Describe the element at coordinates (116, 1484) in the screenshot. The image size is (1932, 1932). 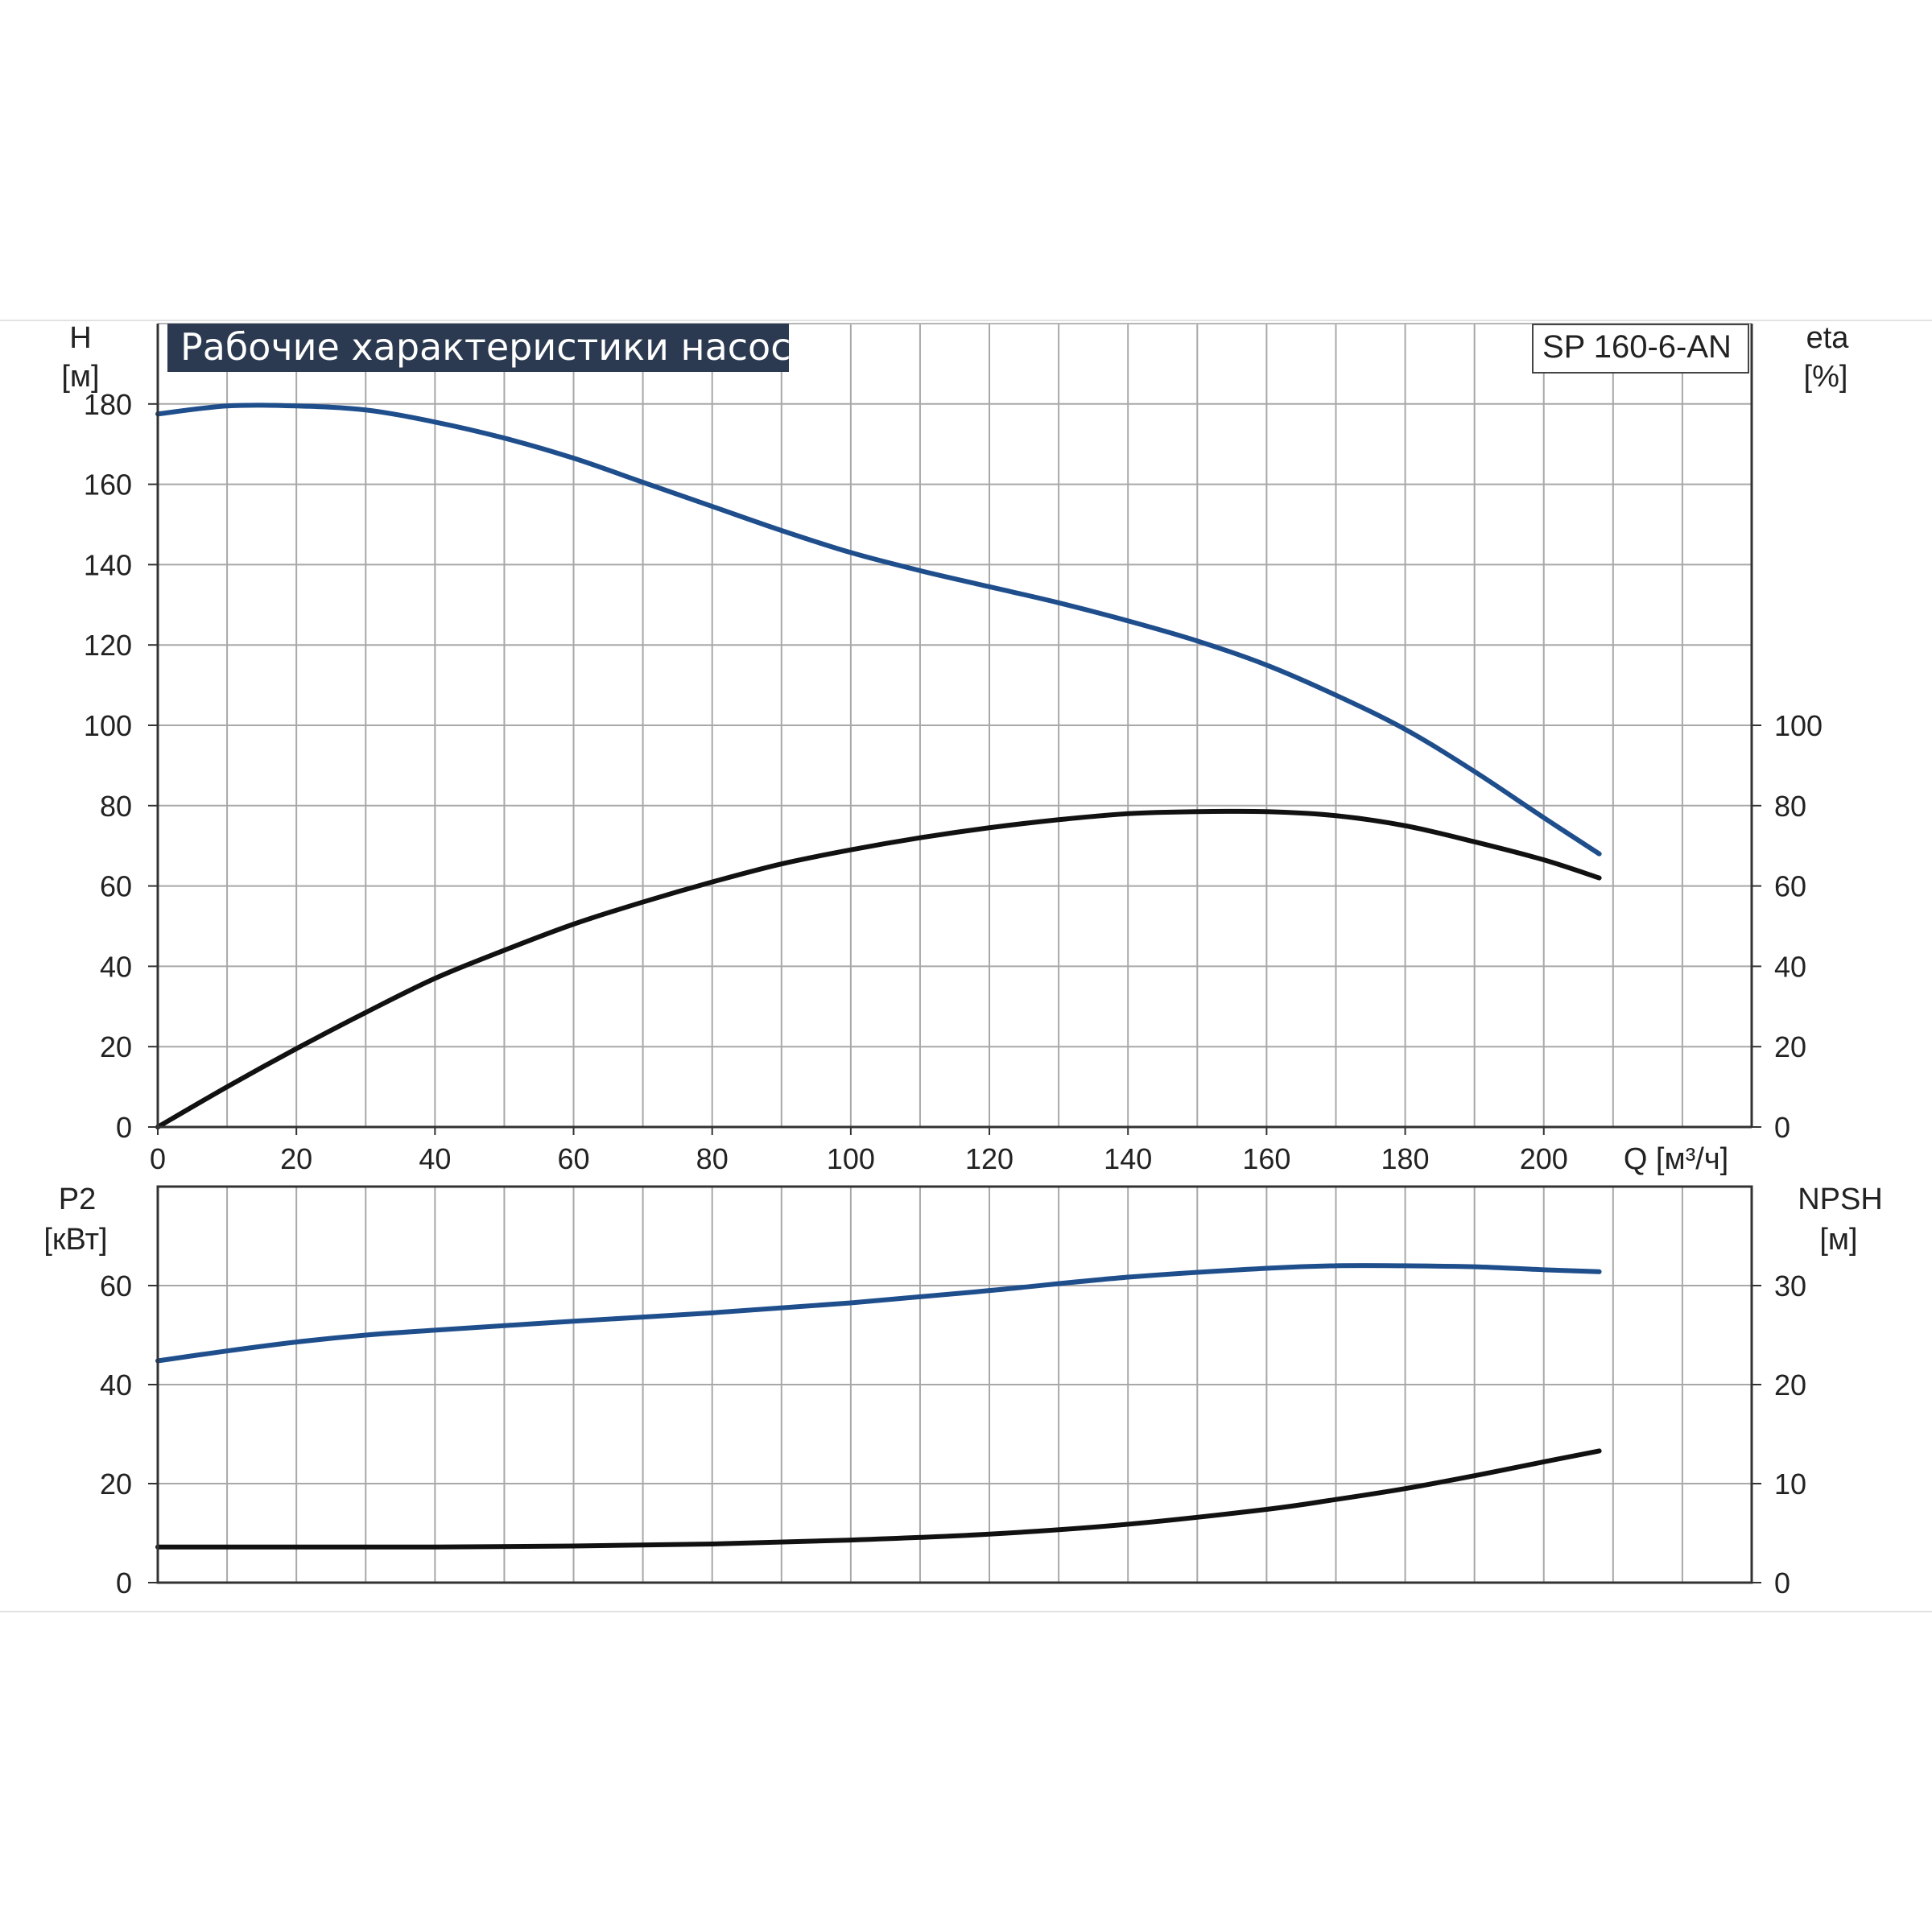
I see `p2-tick-label: 20` at that location.